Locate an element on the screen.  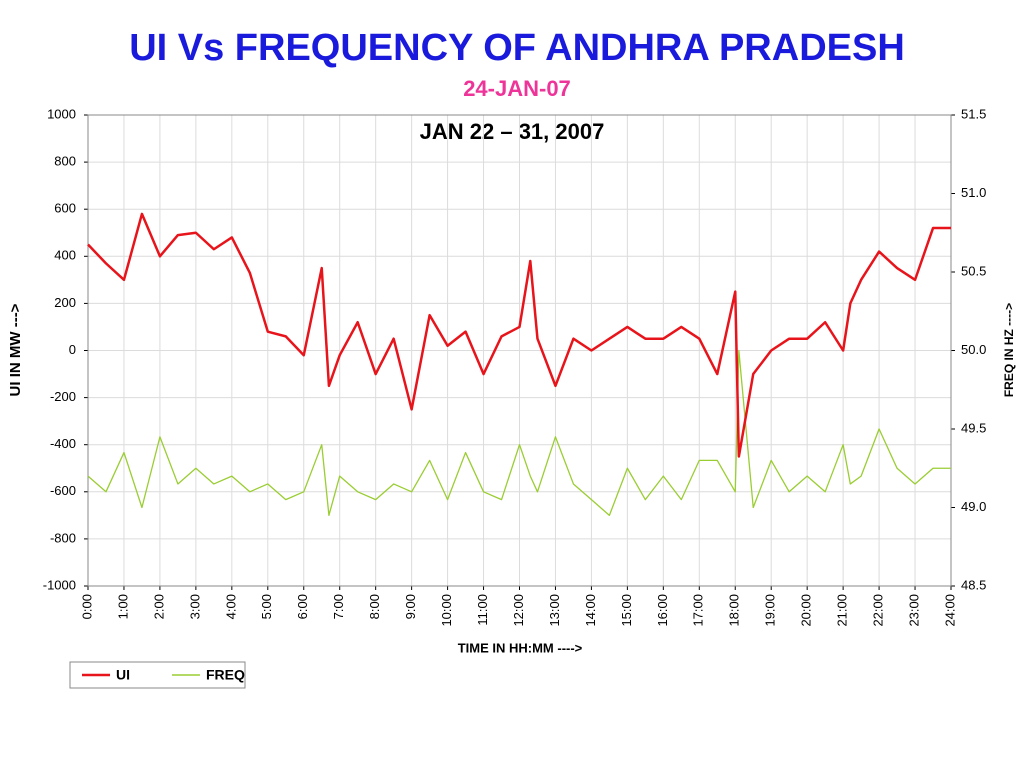
x-tick-label: 12:00 is located at coordinates (518, 610).